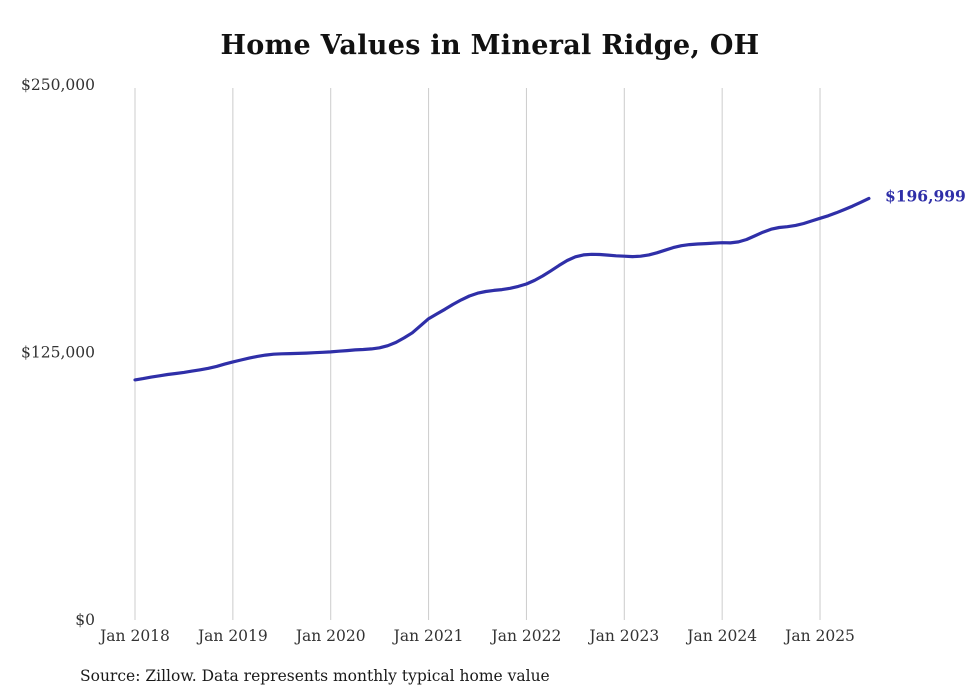 This screenshot has width=980, height=699. I want to click on y-tick-label: $125,000, so click(58, 353).